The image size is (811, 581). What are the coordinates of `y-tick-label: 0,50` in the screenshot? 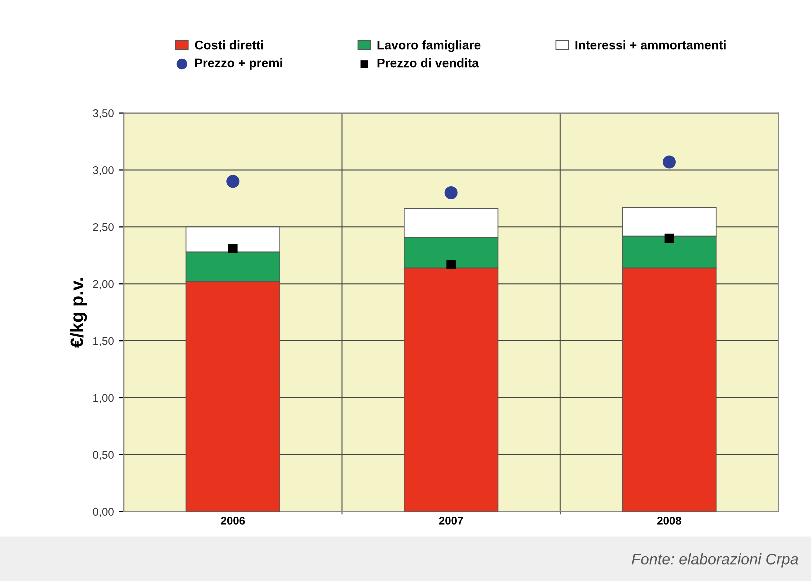 It's located at (103, 455).